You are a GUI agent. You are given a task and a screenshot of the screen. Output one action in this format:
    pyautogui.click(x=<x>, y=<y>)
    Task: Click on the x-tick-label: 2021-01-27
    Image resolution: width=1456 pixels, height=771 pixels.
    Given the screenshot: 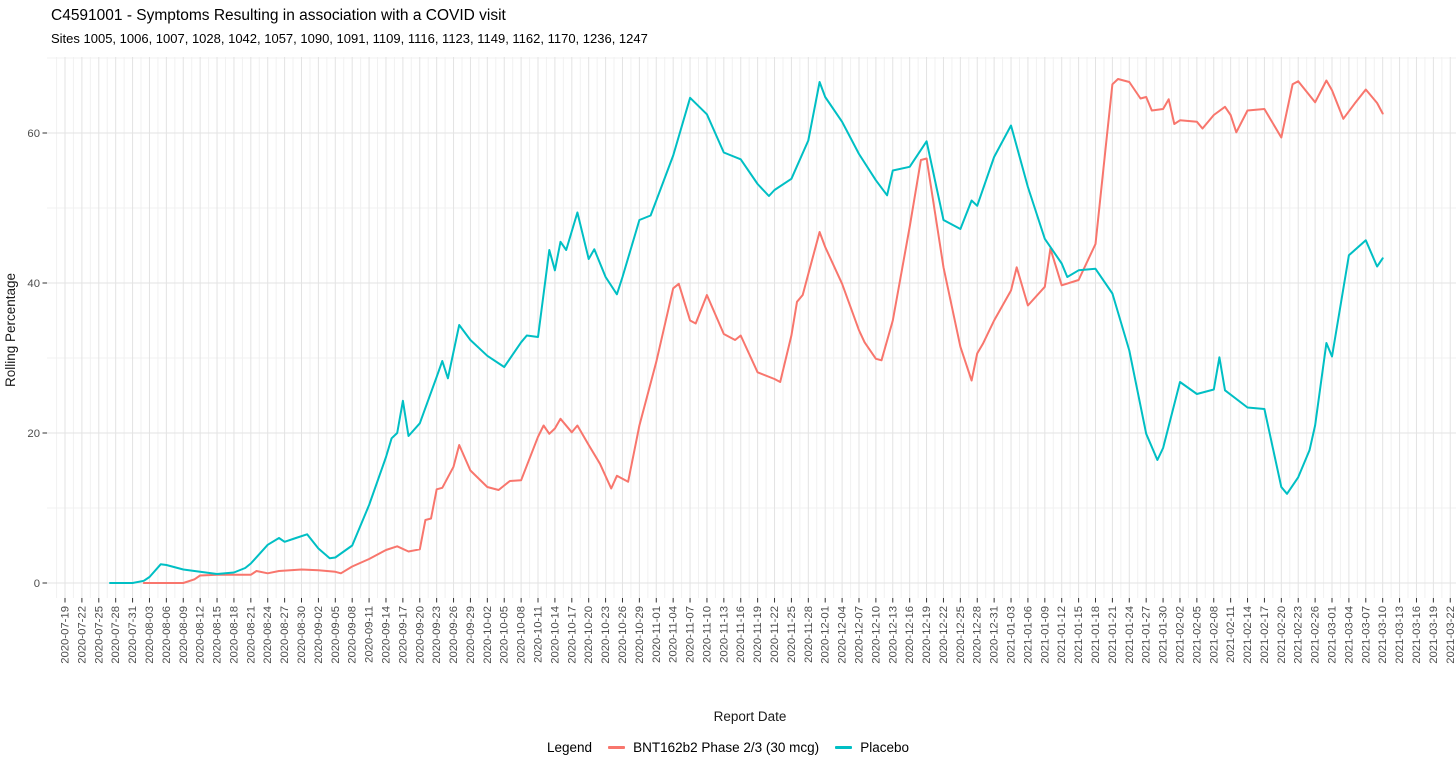 What is the action you would take?
    pyautogui.click(x=1147, y=635)
    